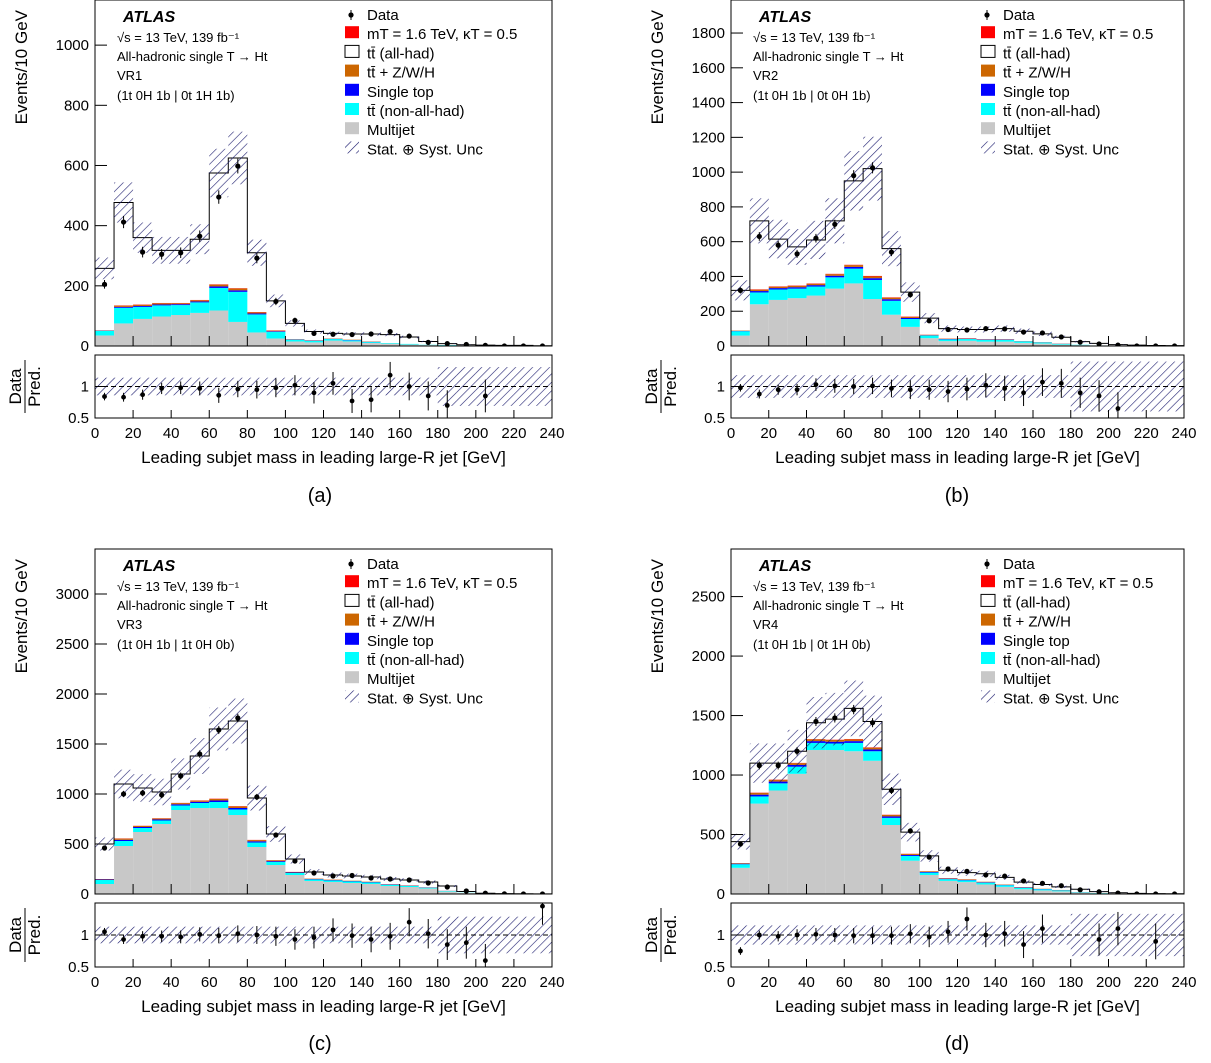 Image resolution: width=1211 pixels, height=1063 pixels. What do you see at coordinates (95, 433) in the screenshot?
I see `x-tick-label: 0` at bounding box center [95, 433].